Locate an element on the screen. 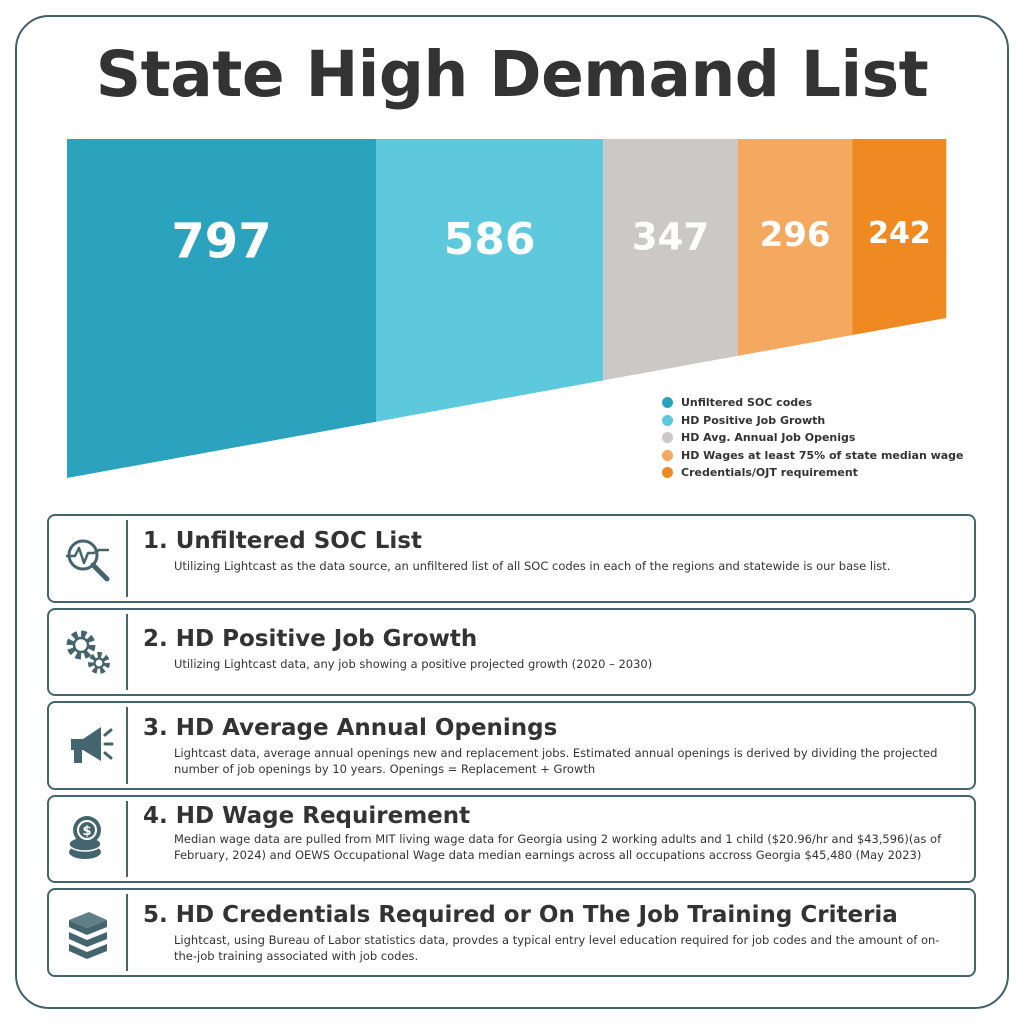 The width and height of the screenshot is (1024, 1024). step-title: 3. HD Average Annual Openings is located at coordinates (350, 728).